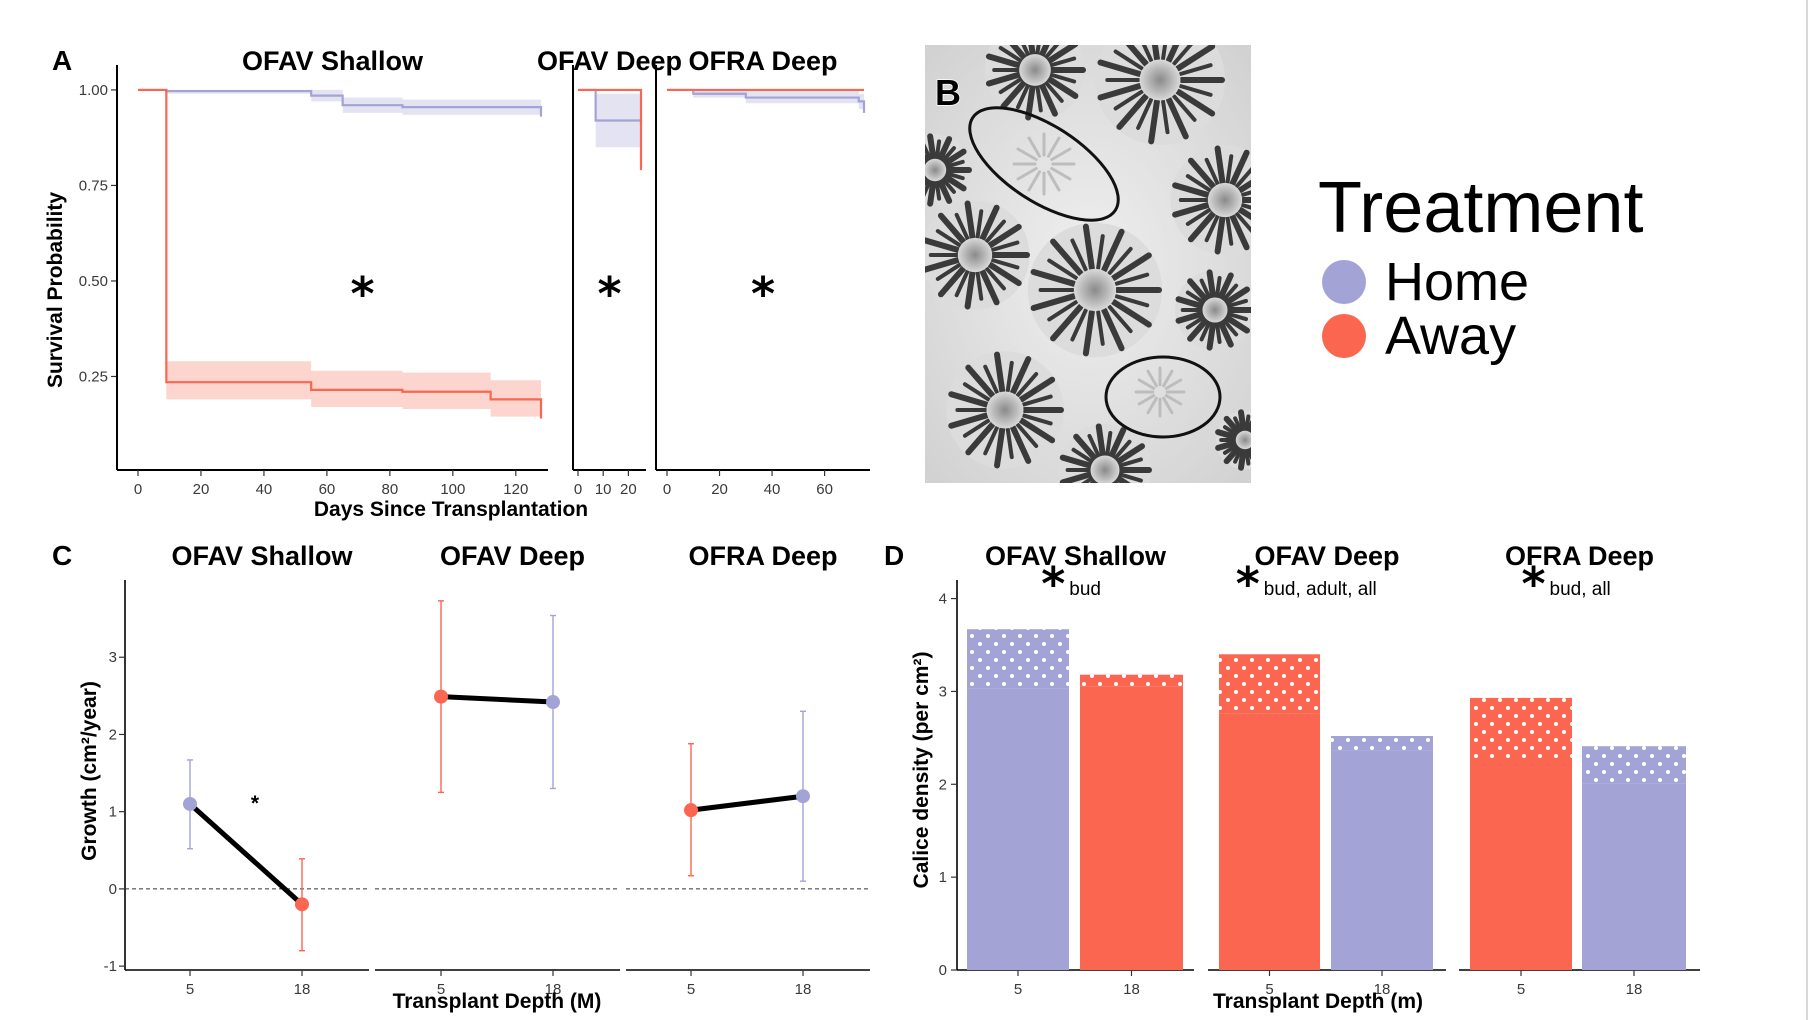  I want to click on significance-note: bud, all, so click(1580, 589).